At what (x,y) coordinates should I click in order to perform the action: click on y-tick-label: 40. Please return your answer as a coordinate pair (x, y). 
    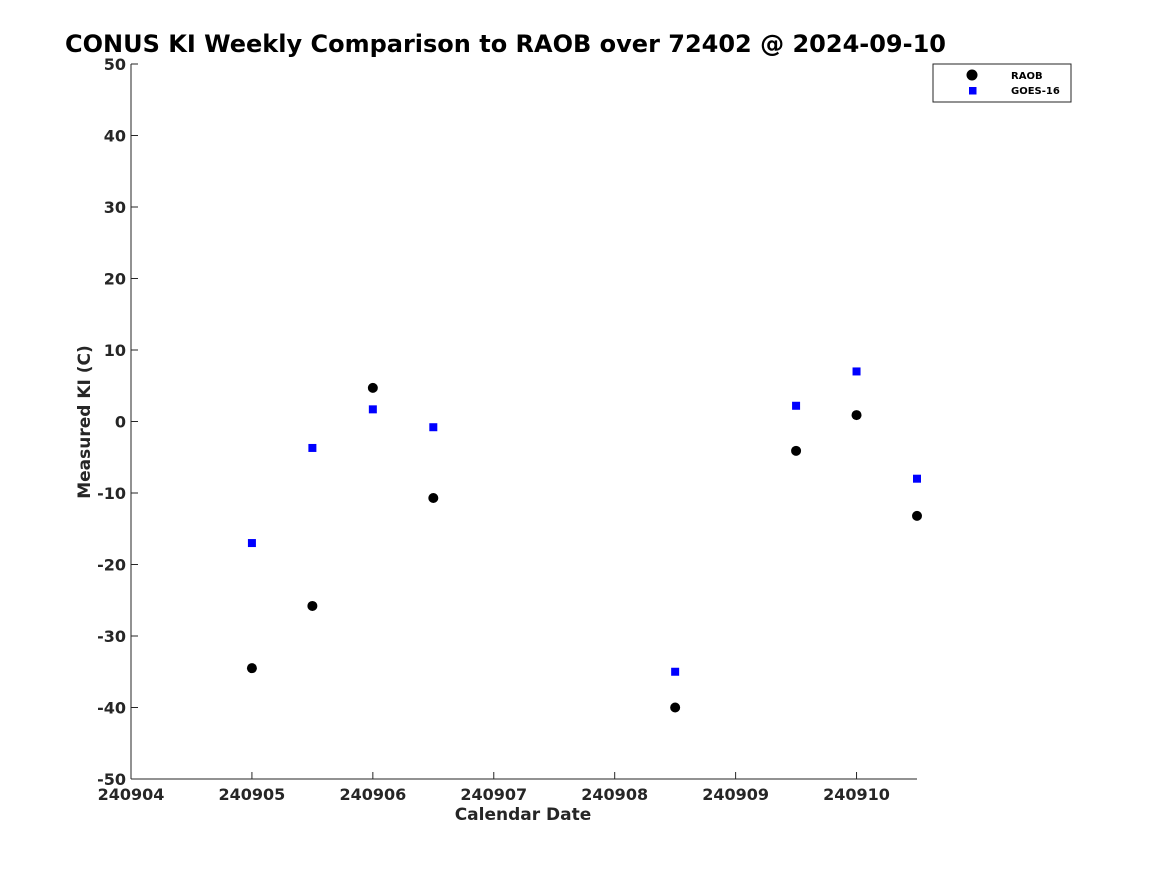
    Looking at the image, I should click on (115, 136).